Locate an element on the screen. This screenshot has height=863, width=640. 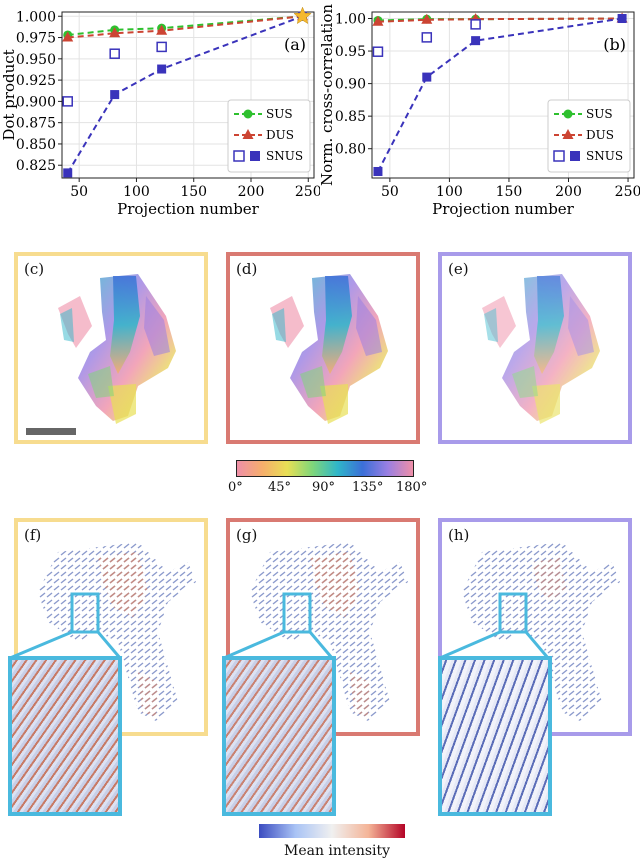
colorbar-tick-90: 90° is located at coordinates (324, 487).